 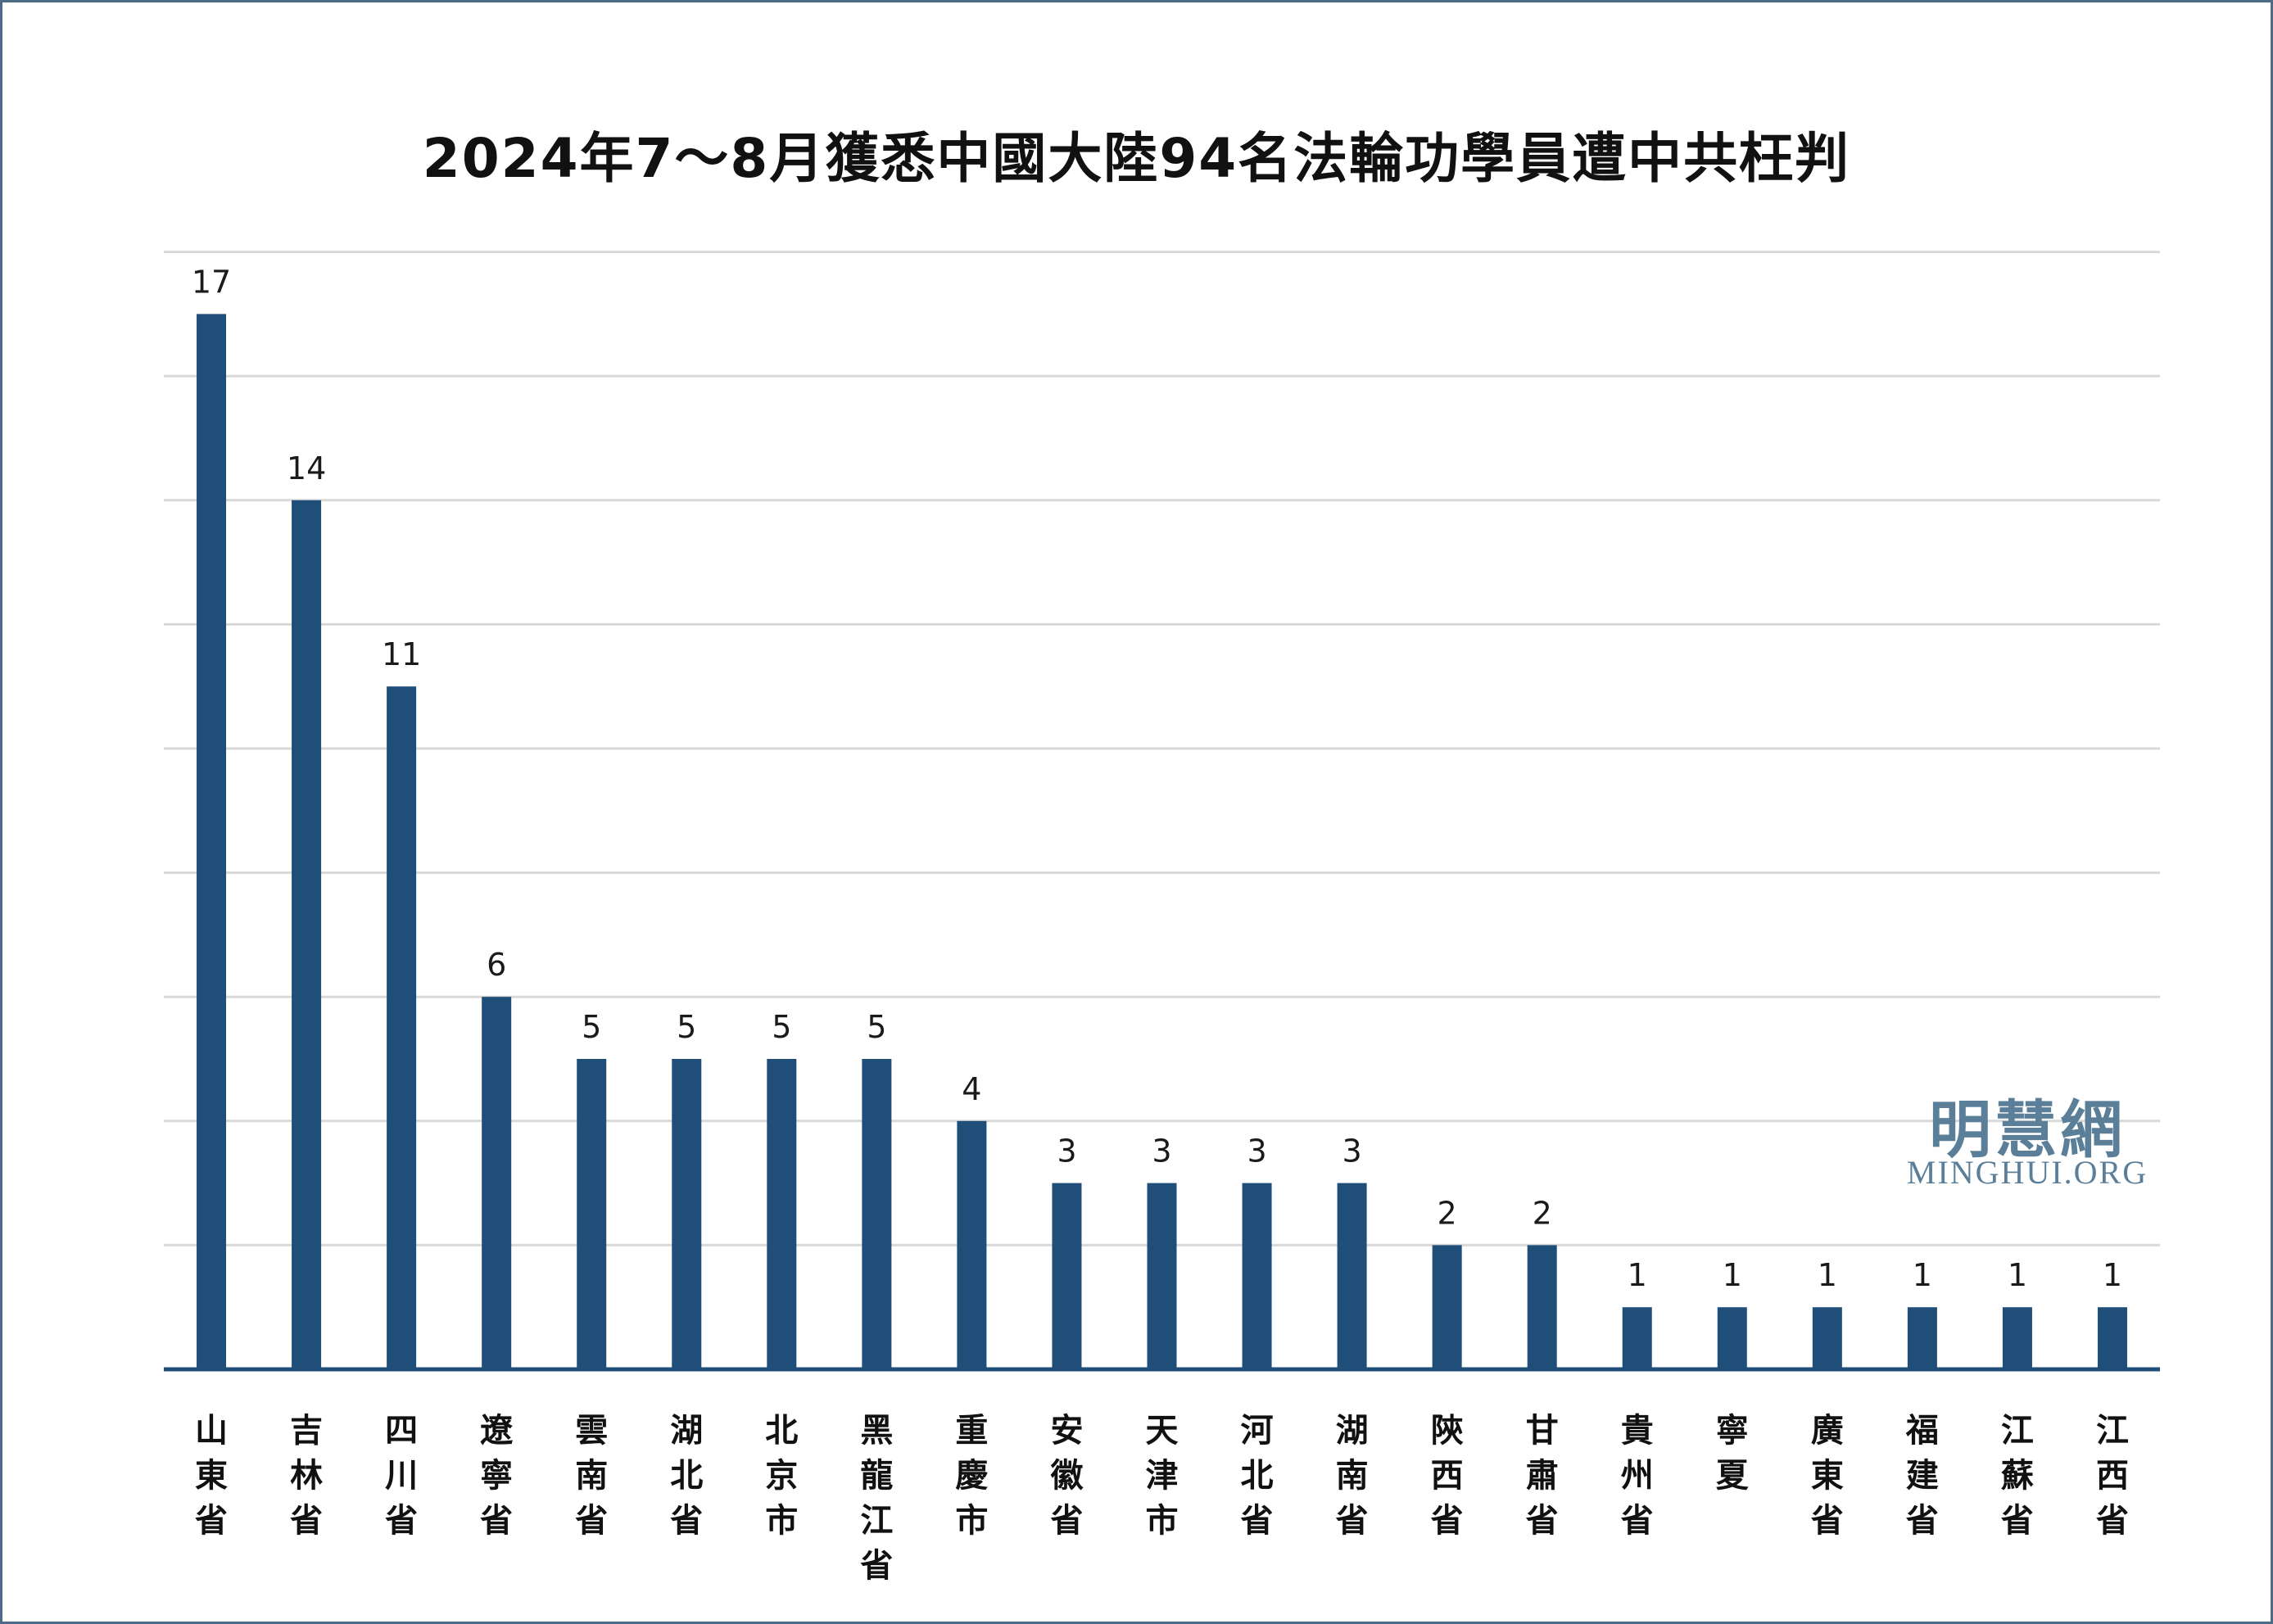 I want to click on value-label: 6, so click(x=496, y=965).